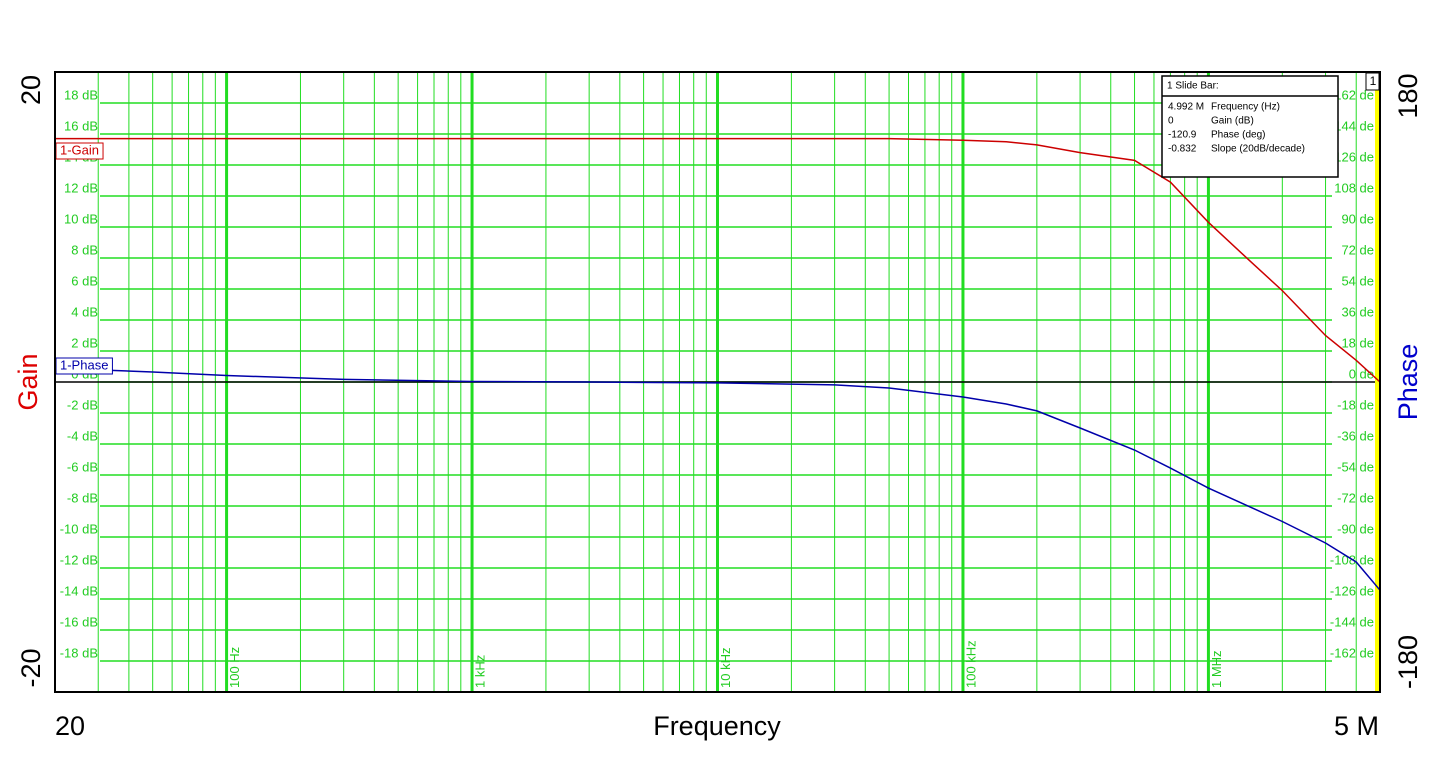  I want to click on x-tick-label: 100 kHz, so click(970, 664).